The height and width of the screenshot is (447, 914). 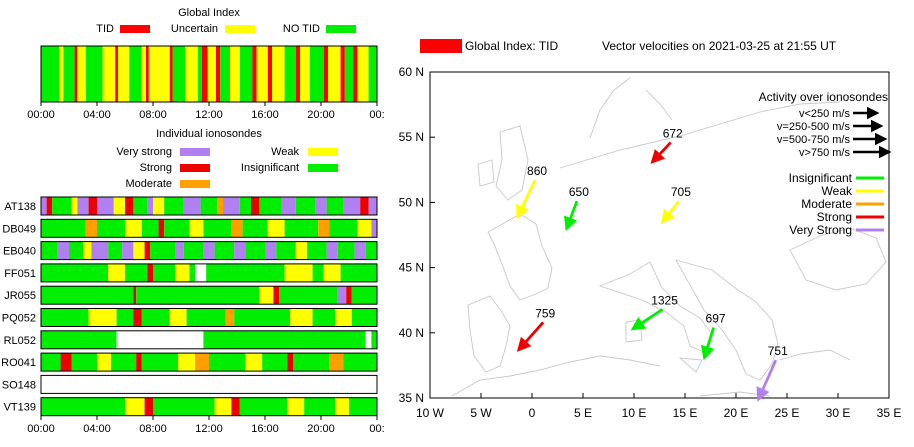 I want to click on lon-tick-label-9: 35 E, so click(x=889, y=413).